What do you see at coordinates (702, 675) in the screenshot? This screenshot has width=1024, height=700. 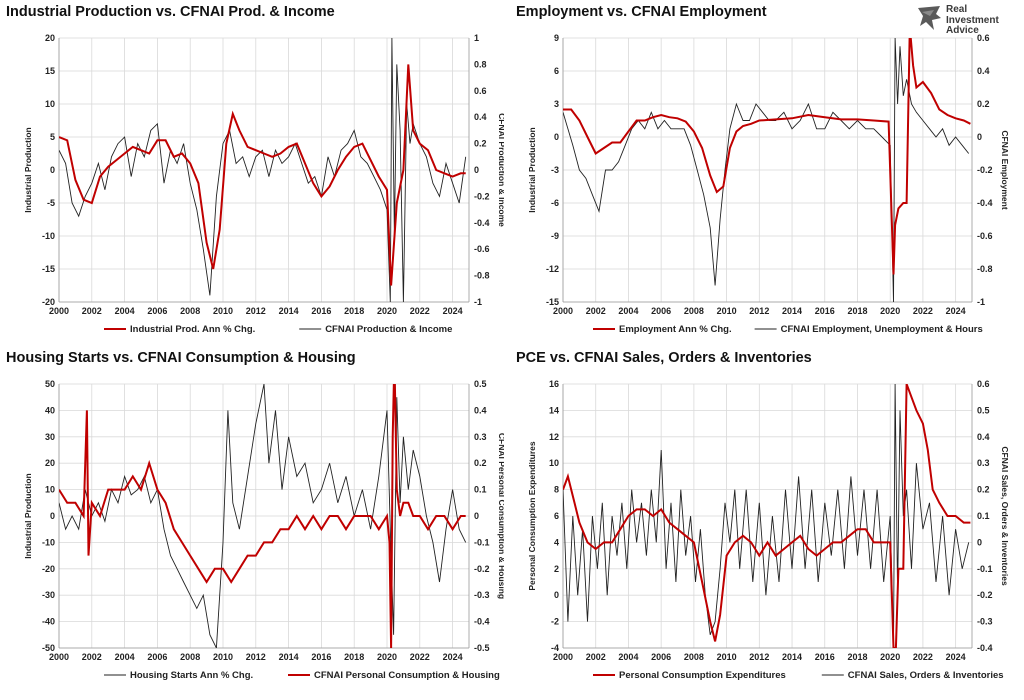 I see `legend-label: Personal Consumption Expenditures` at bounding box center [702, 675].